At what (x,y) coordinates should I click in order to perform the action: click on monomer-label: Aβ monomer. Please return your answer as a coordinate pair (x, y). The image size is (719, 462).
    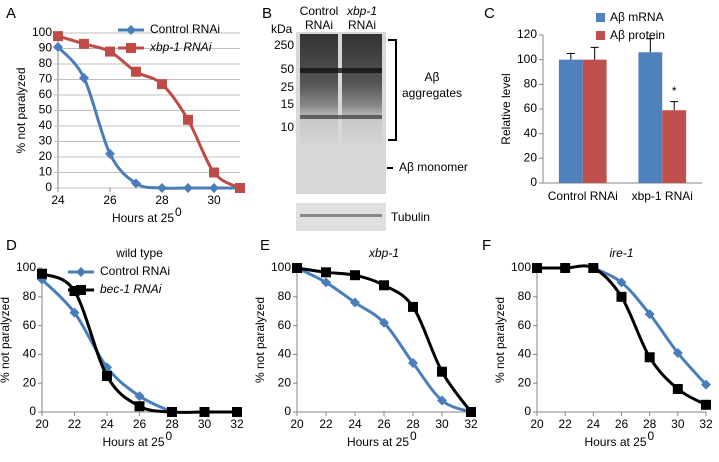
    Looking at the image, I should click on (433, 167).